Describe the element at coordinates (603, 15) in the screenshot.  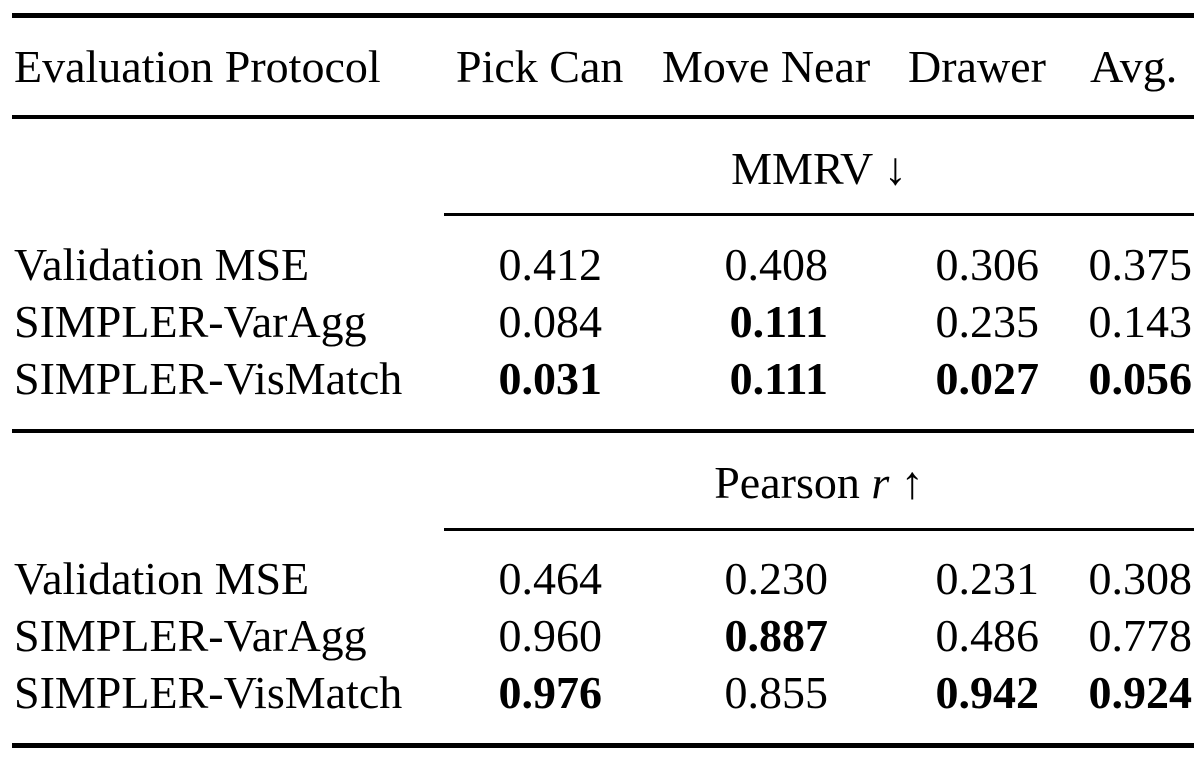
I see `top-rule` at that location.